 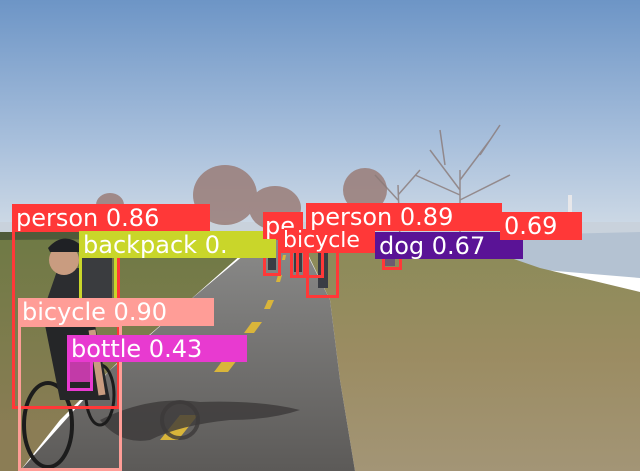 I want to click on detection-label: person 0.86, so click(x=111, y=217).